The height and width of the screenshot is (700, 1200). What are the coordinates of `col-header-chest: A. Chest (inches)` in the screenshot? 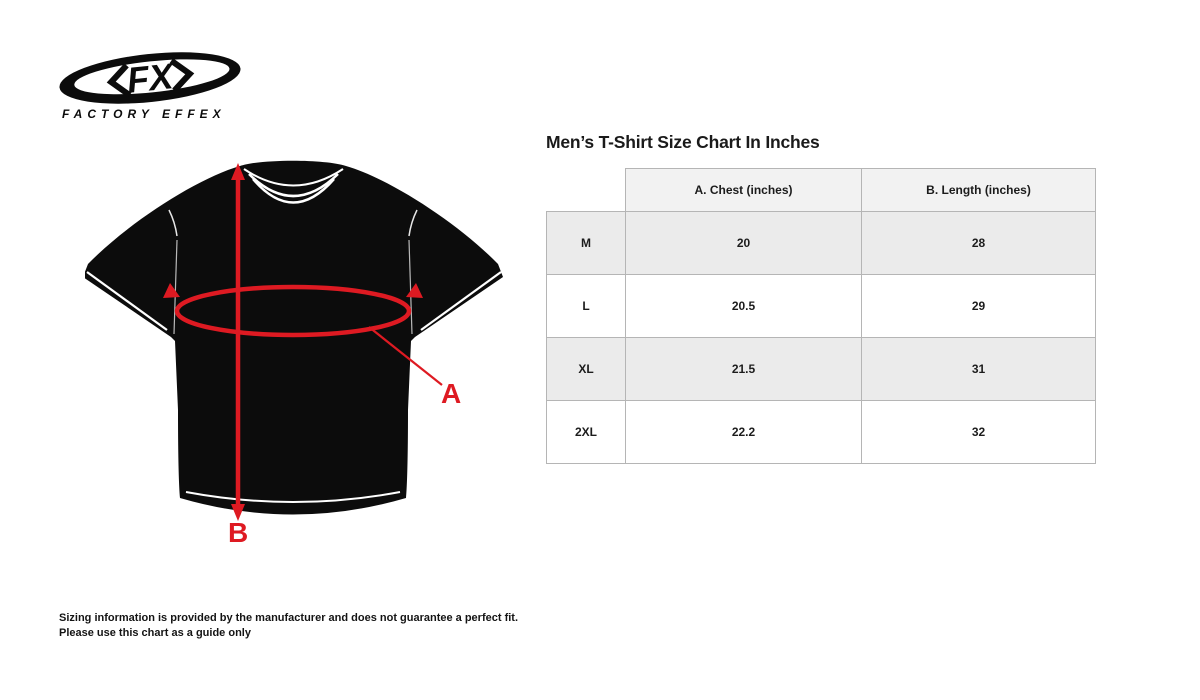 It's located at (743, 190).